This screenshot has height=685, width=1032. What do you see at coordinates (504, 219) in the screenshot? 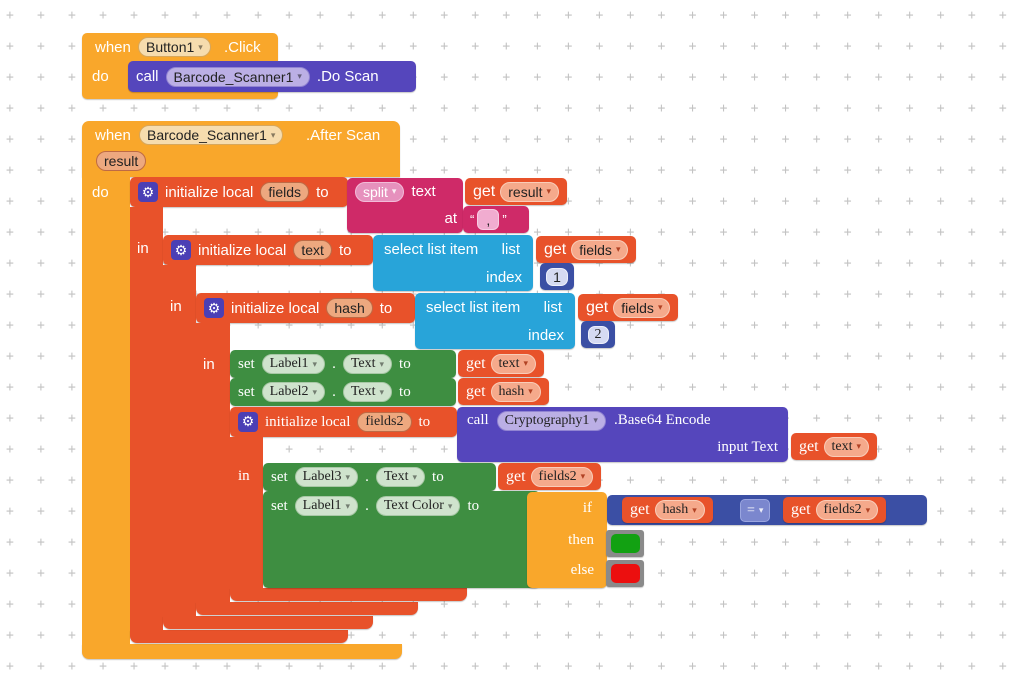
I see `quote-close: ”` at bounding box center [504, 219].